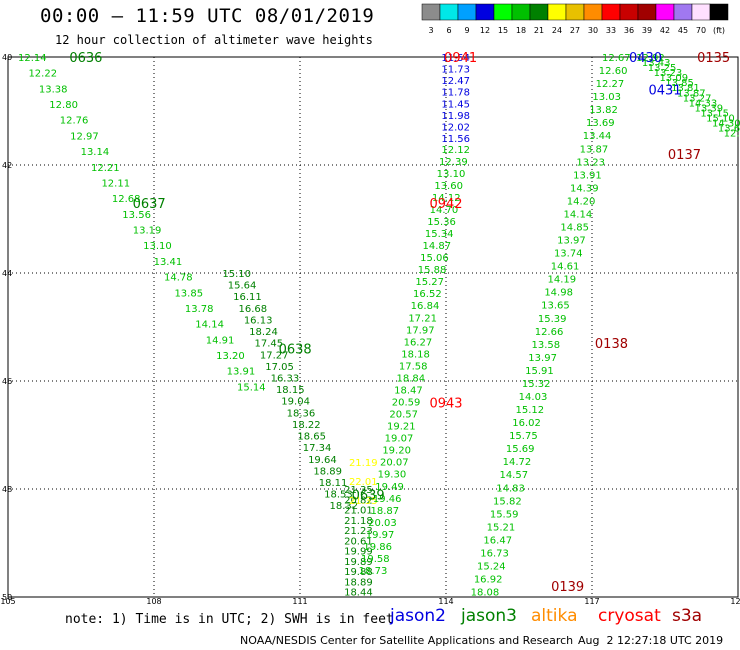 Image resolution: width=740 pixels, height=650 pixels. I want to click on wave-height-value: 12.66, so click(549, 332).